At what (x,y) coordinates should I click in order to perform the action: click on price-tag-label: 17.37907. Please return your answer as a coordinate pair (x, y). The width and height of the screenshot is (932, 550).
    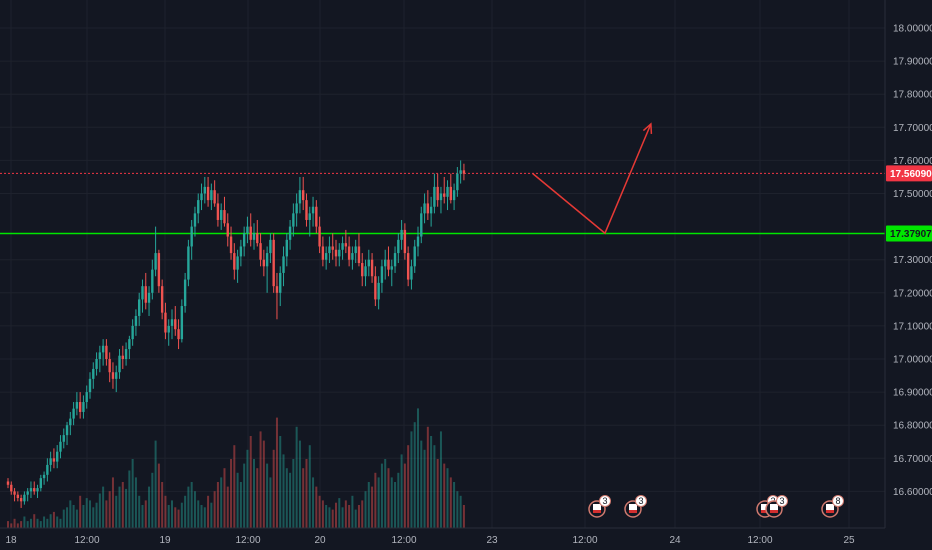
    Looking at the image, I should click on (911, 234).